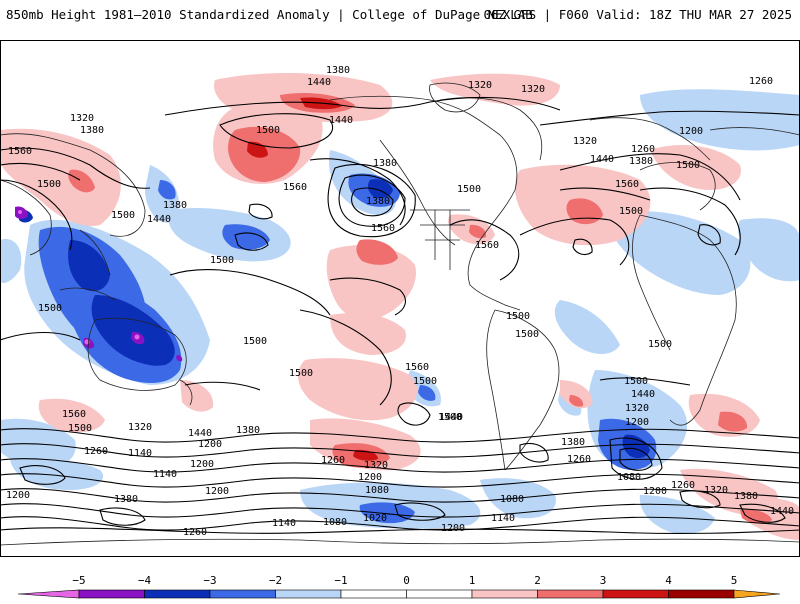 This screenshot has width=800, height=604. I want to click on legend-bar, so click(399, 594).